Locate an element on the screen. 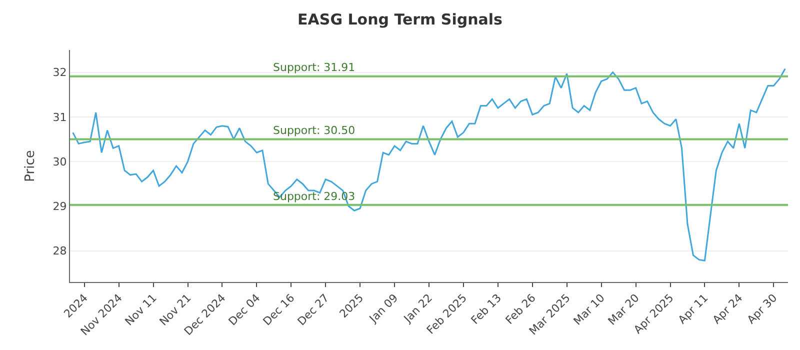 The height and width of the screenshot is (350, 800). x-tick-label: Apr 30 is located at coordinates (762, 309).